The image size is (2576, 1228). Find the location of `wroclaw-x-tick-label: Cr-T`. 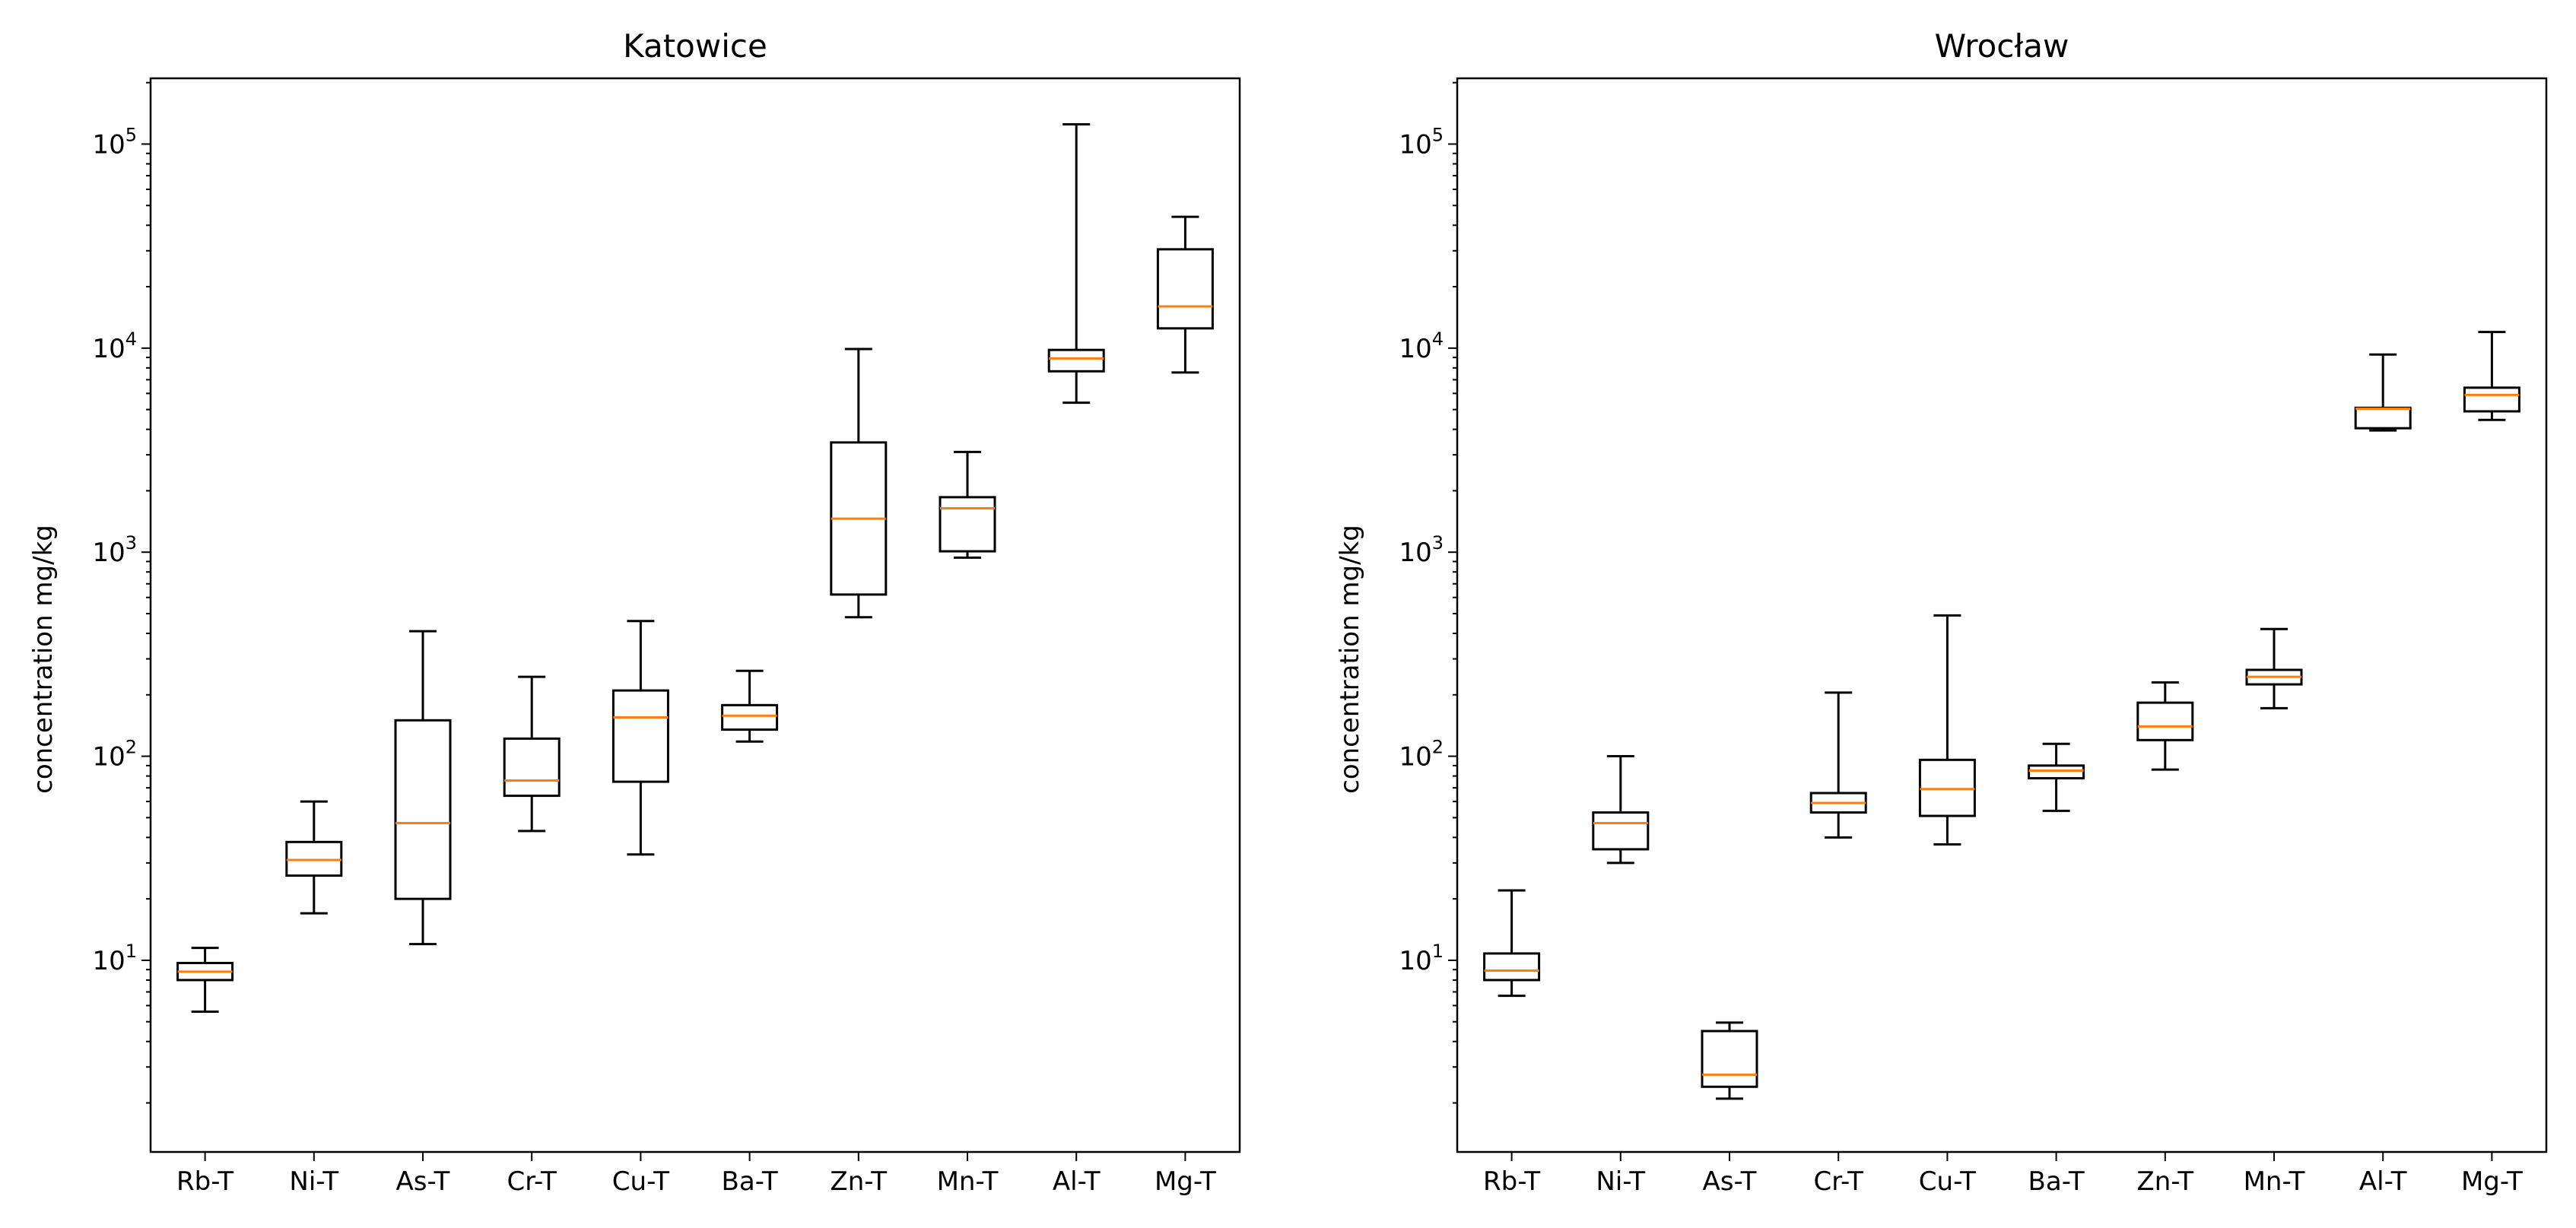

wroclaw-x-tick-label: Cr-T is located at coordinates (1838, 1181).